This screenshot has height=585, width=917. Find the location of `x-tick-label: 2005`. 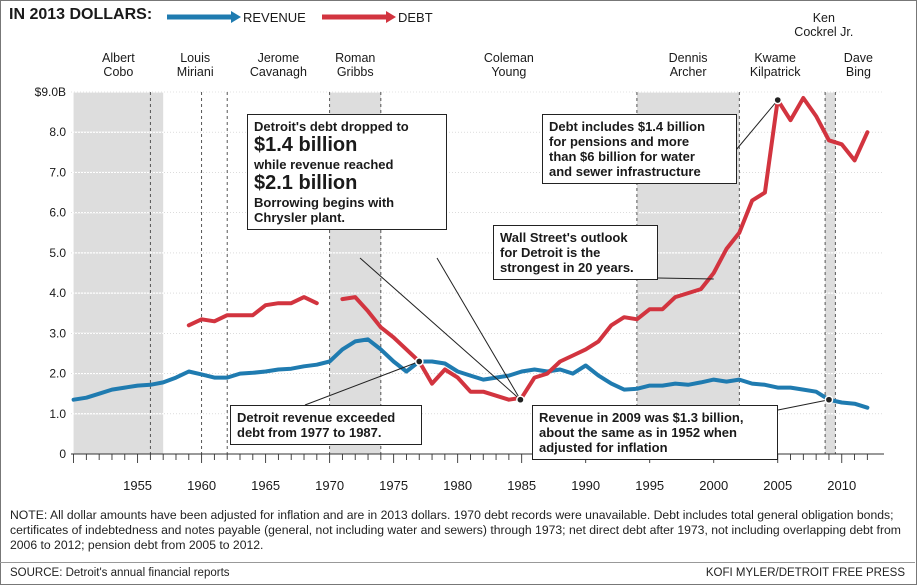

x-tick-label: 2005 is located at coordinates (777, 485).